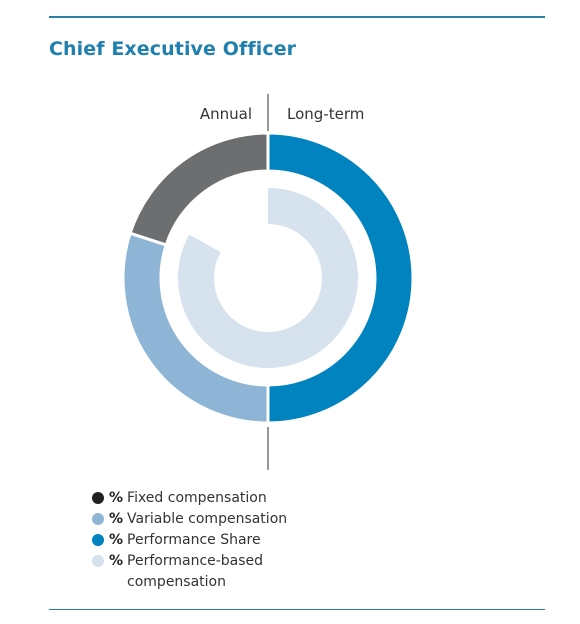 Image resolution: width=580 pixels, height=624 pixels. I want to click on legend-percent-fixed: %, so click(116, 498).